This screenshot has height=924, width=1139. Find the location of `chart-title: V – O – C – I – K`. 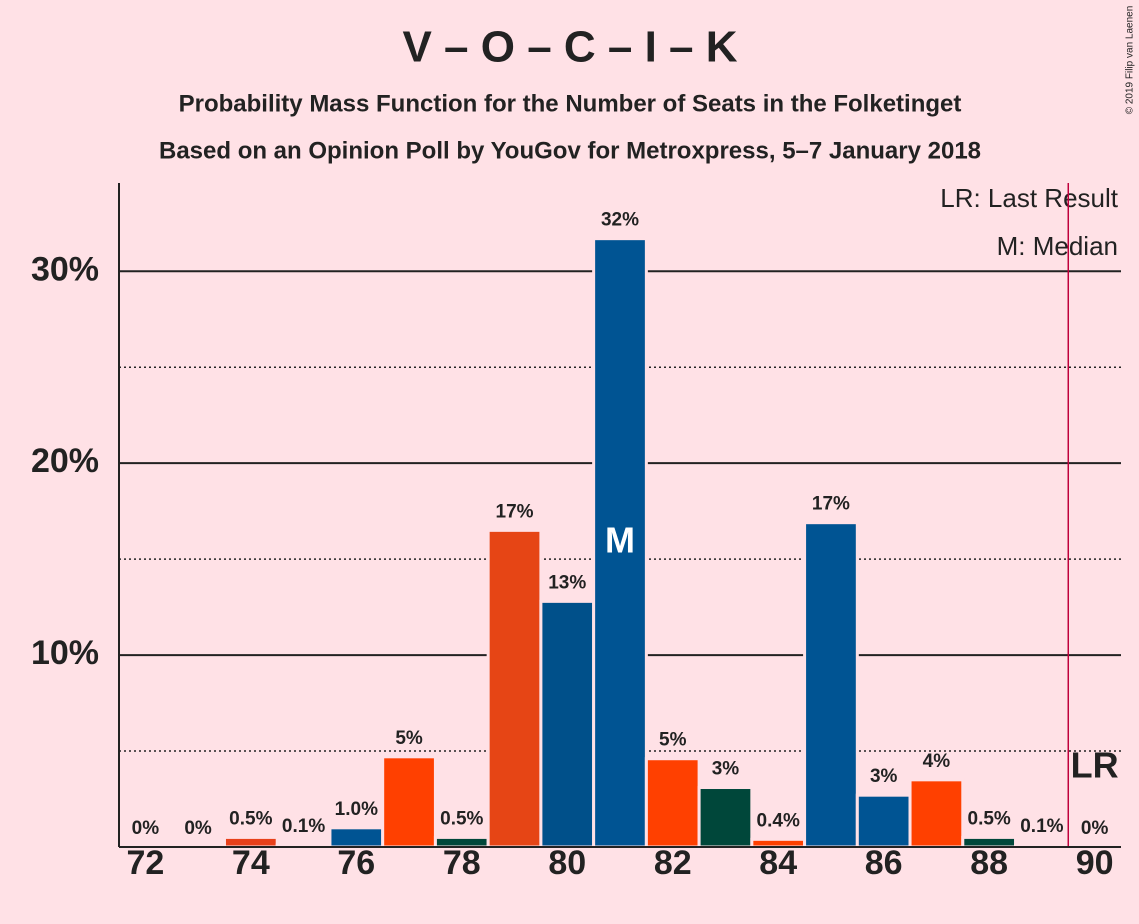

chart-title: V – O – C – I – K is located at coordinates (569, 47).